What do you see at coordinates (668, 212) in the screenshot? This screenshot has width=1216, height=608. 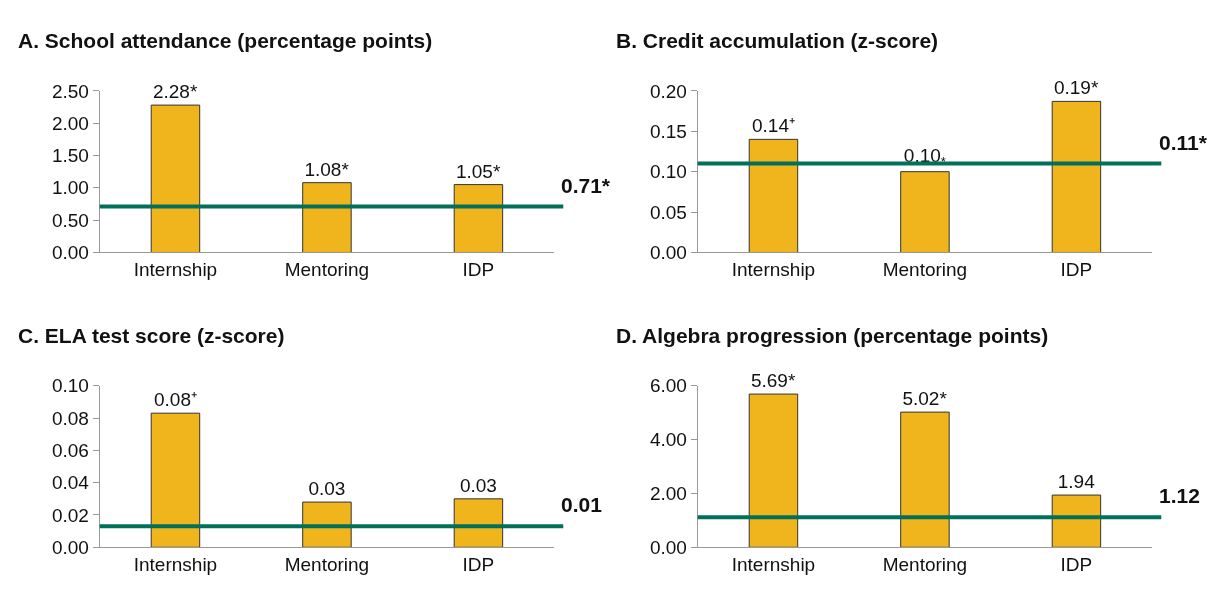 I see `y-tick-label: 0.05` at bounding box center [668, 212].